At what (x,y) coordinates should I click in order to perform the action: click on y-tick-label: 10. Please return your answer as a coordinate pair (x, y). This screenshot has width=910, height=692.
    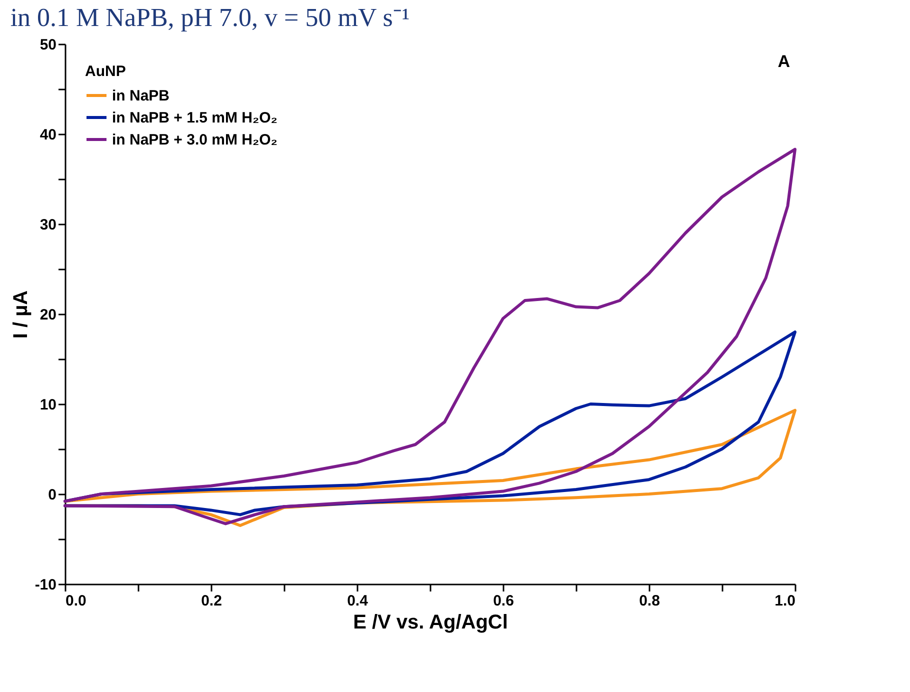
    Looking at the image, I should click on (48, 405).